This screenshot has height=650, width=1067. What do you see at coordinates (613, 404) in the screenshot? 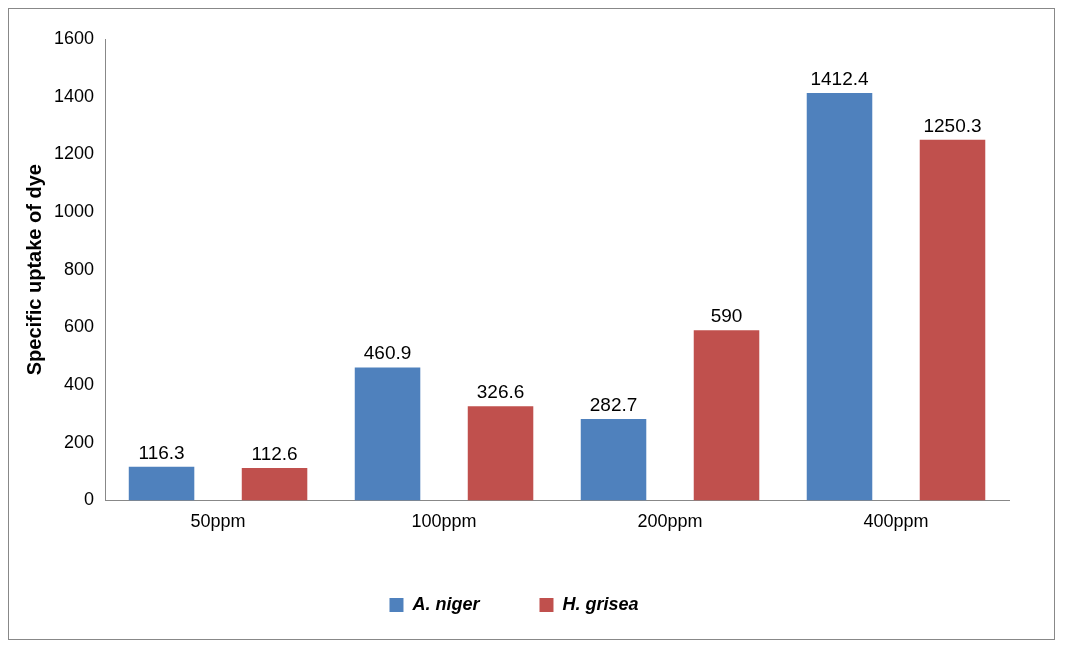
I see `data-label: 282.7` at bounding box center [613, 404].